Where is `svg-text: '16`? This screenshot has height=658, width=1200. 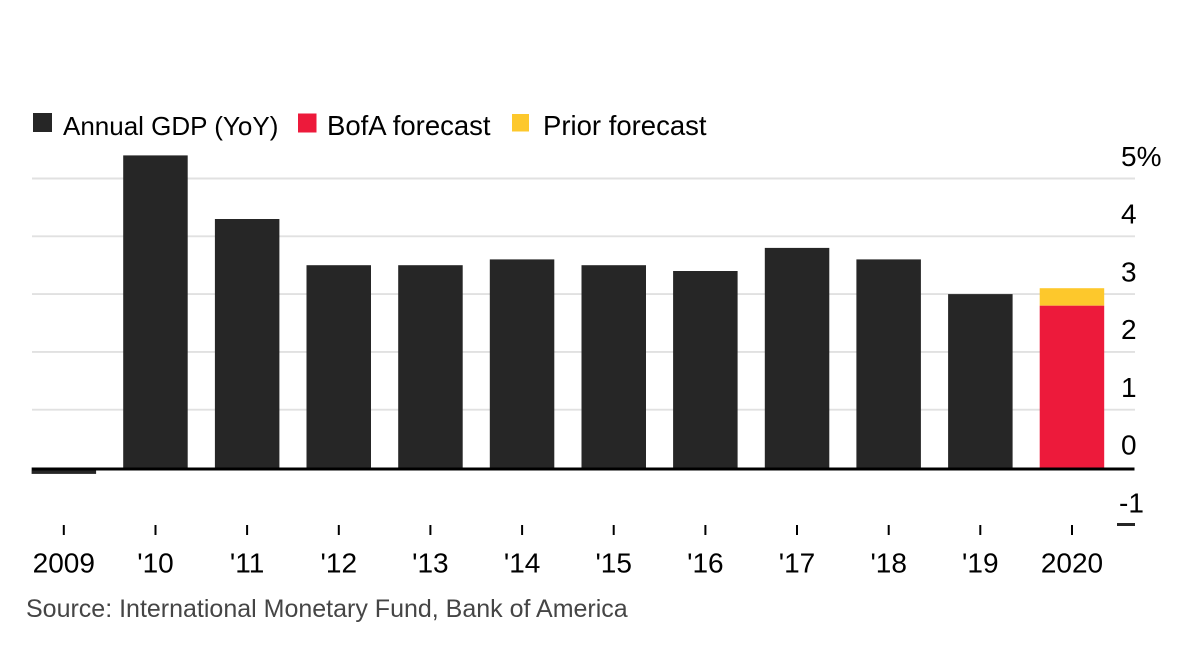 svg-text: '16 is located at coordinates (705, 563).